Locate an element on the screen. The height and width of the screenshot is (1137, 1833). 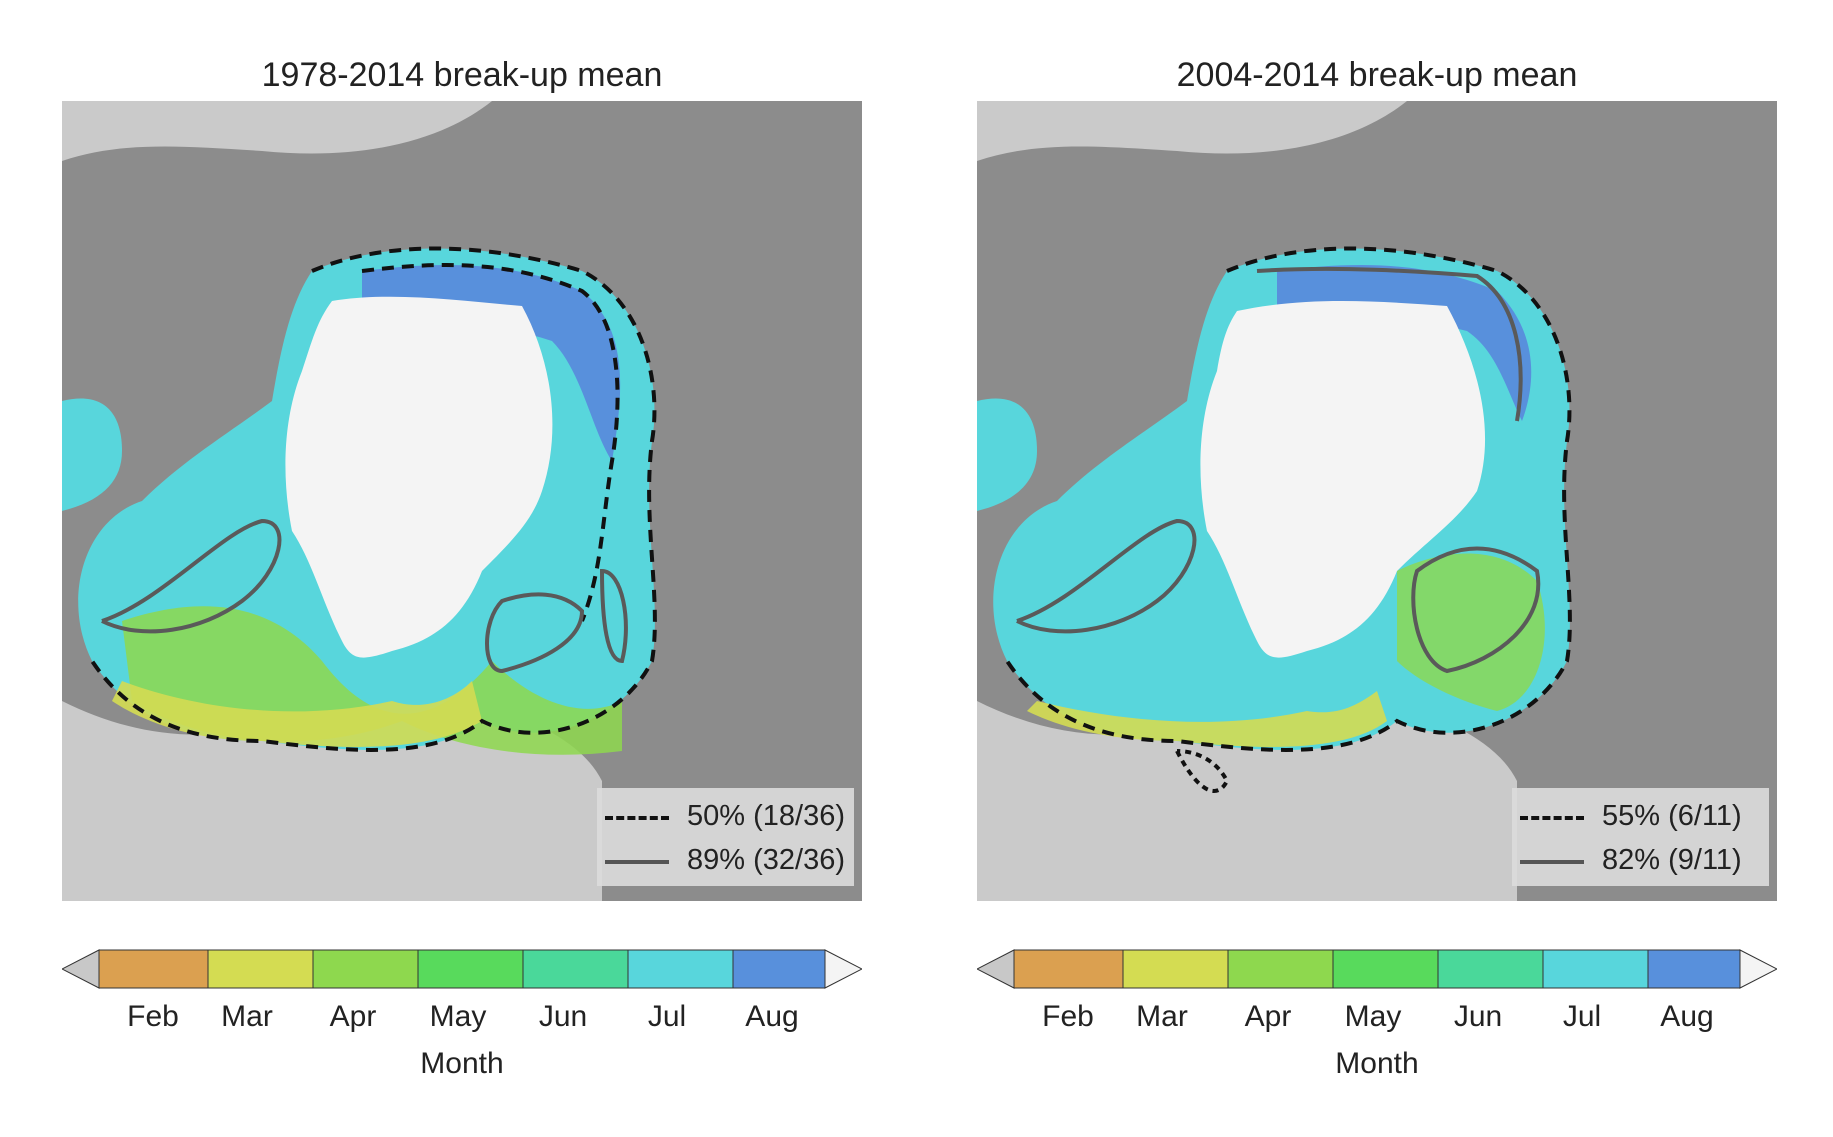
legend-entry-solid: 82% (9/11) is located at coordinates (1640, 860).